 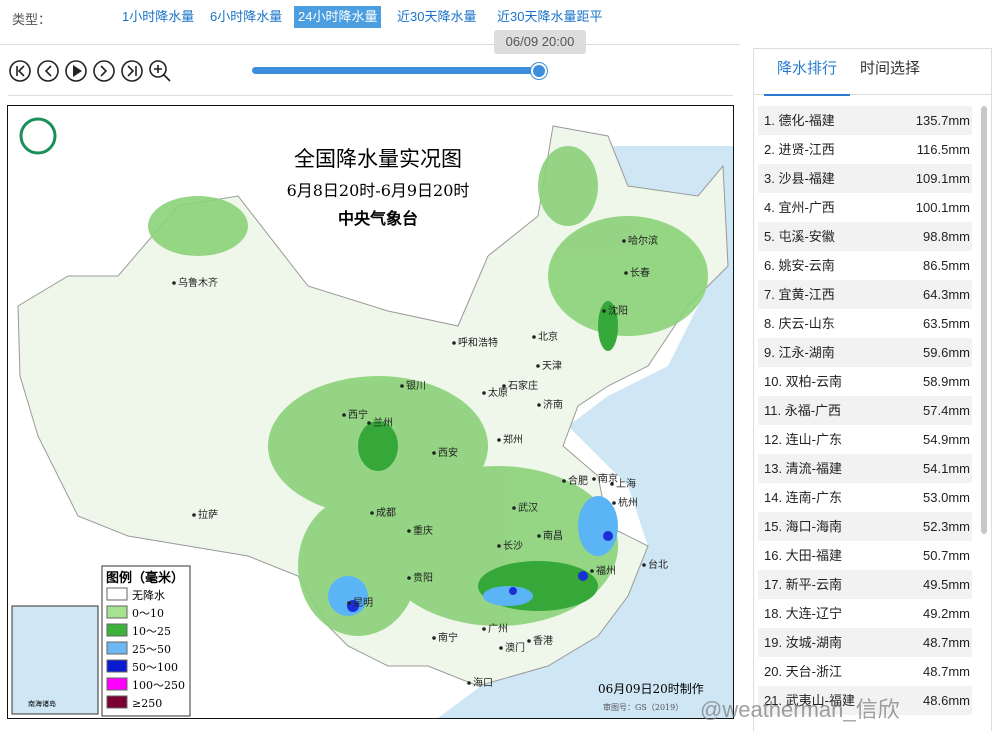 I want to click on type-tab: 近30天降水量, so click(x=437, y=16).